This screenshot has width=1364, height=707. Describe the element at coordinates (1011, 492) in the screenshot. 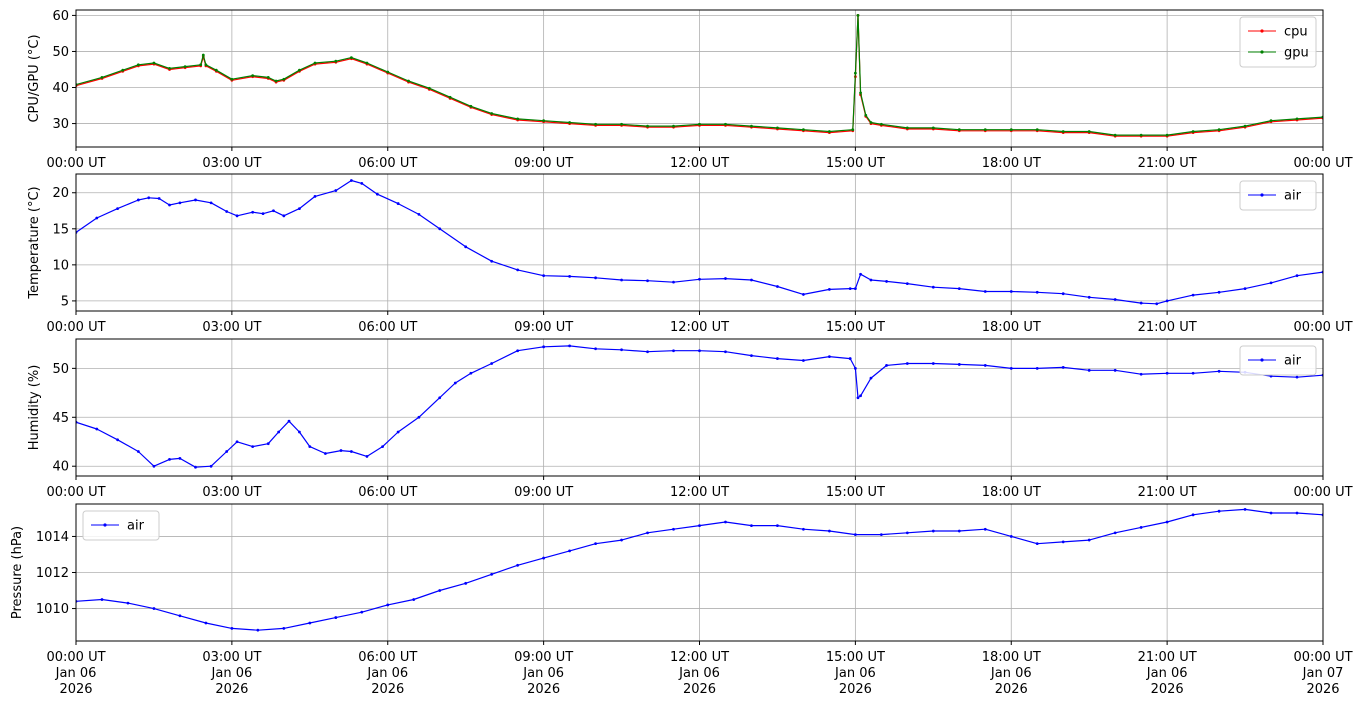

I see `x-tick-label: 18:00 UT` at that location.